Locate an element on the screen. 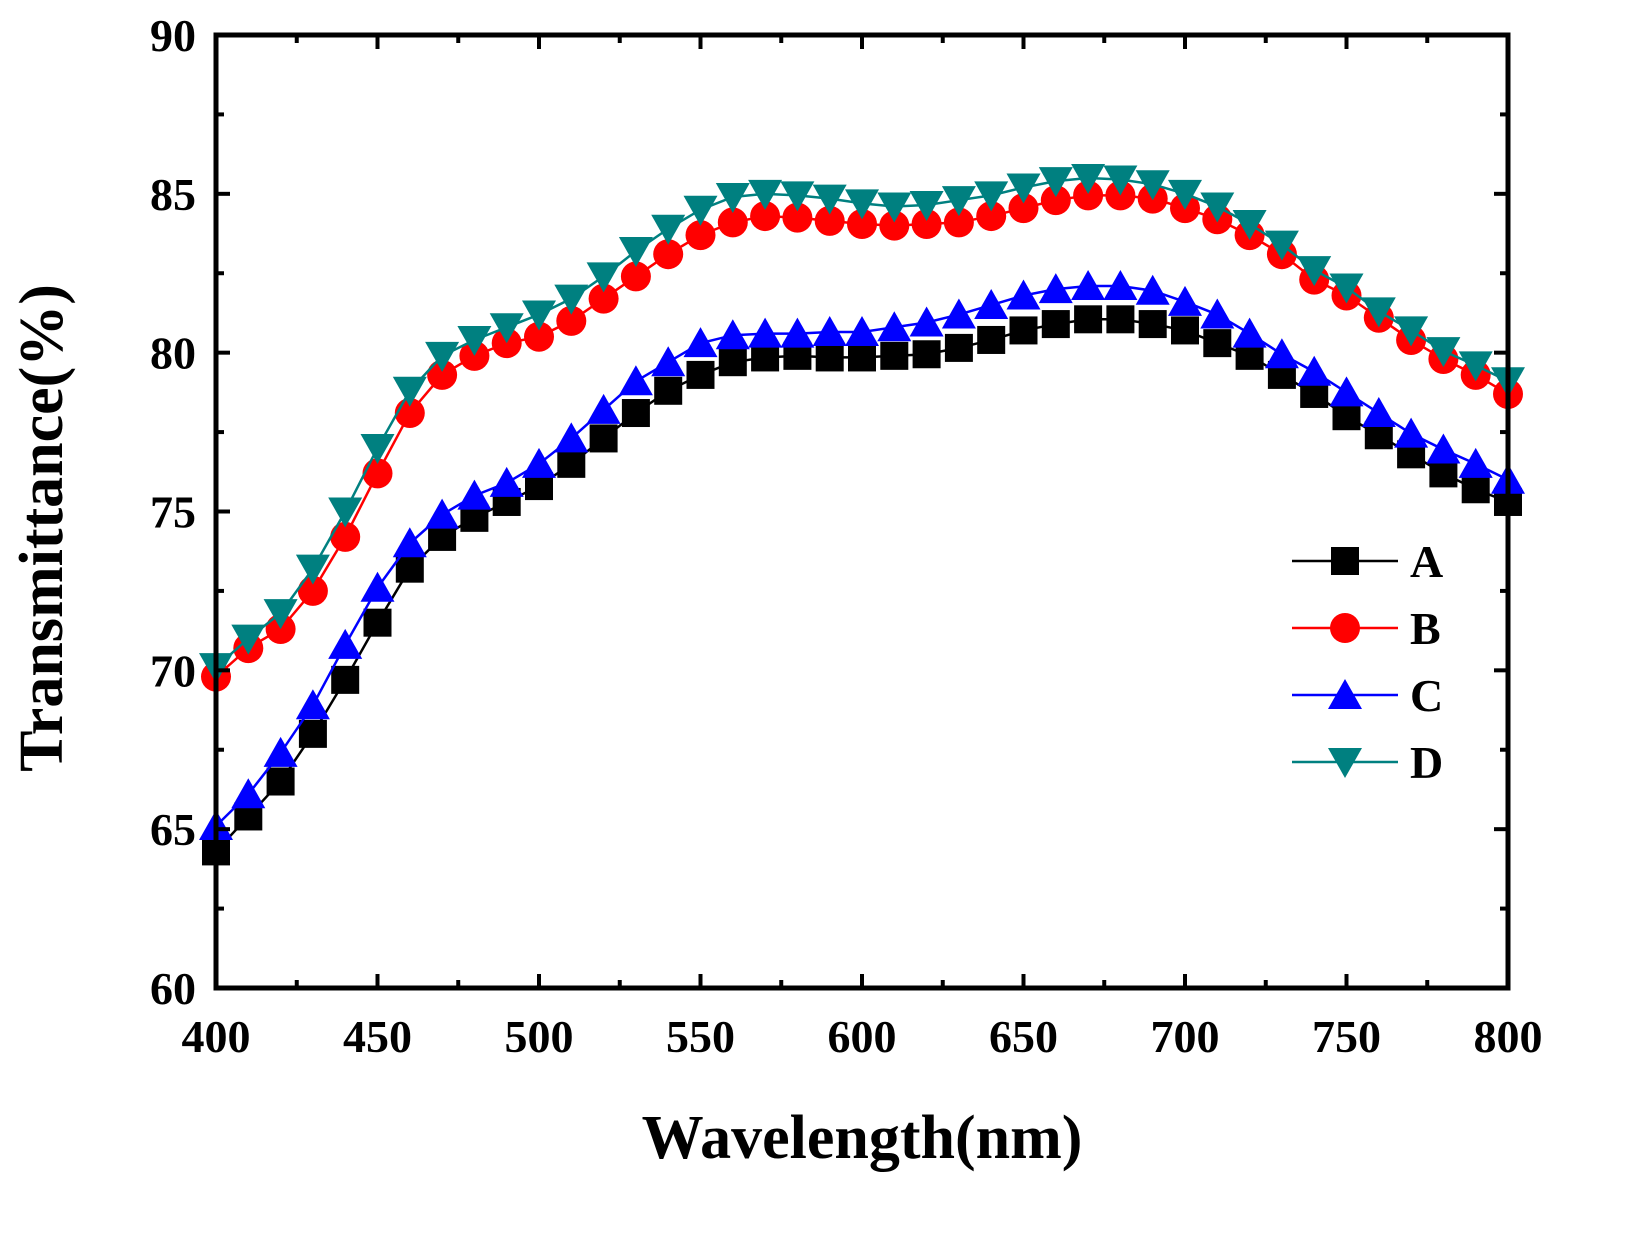 The image size is (1650, 1255). legend-item-D: D is located at coordinates (1367, 762).